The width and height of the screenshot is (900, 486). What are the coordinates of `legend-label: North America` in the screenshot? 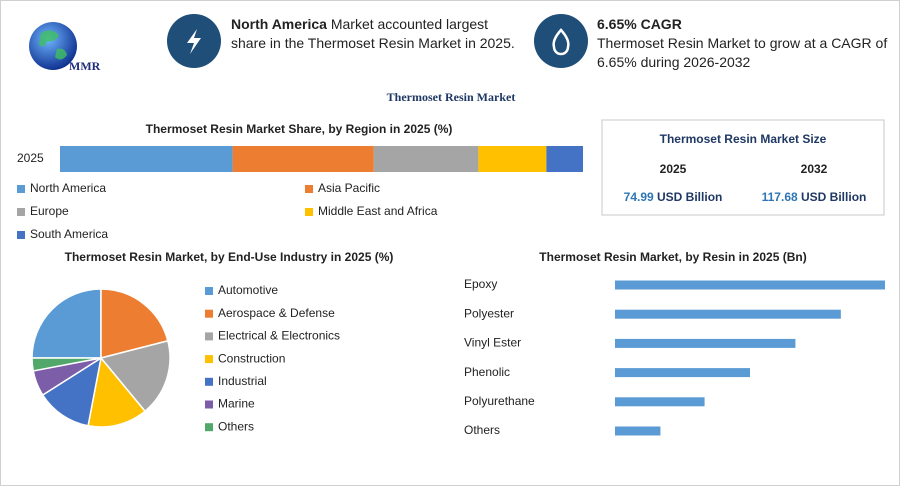 It's located at (68, 188).